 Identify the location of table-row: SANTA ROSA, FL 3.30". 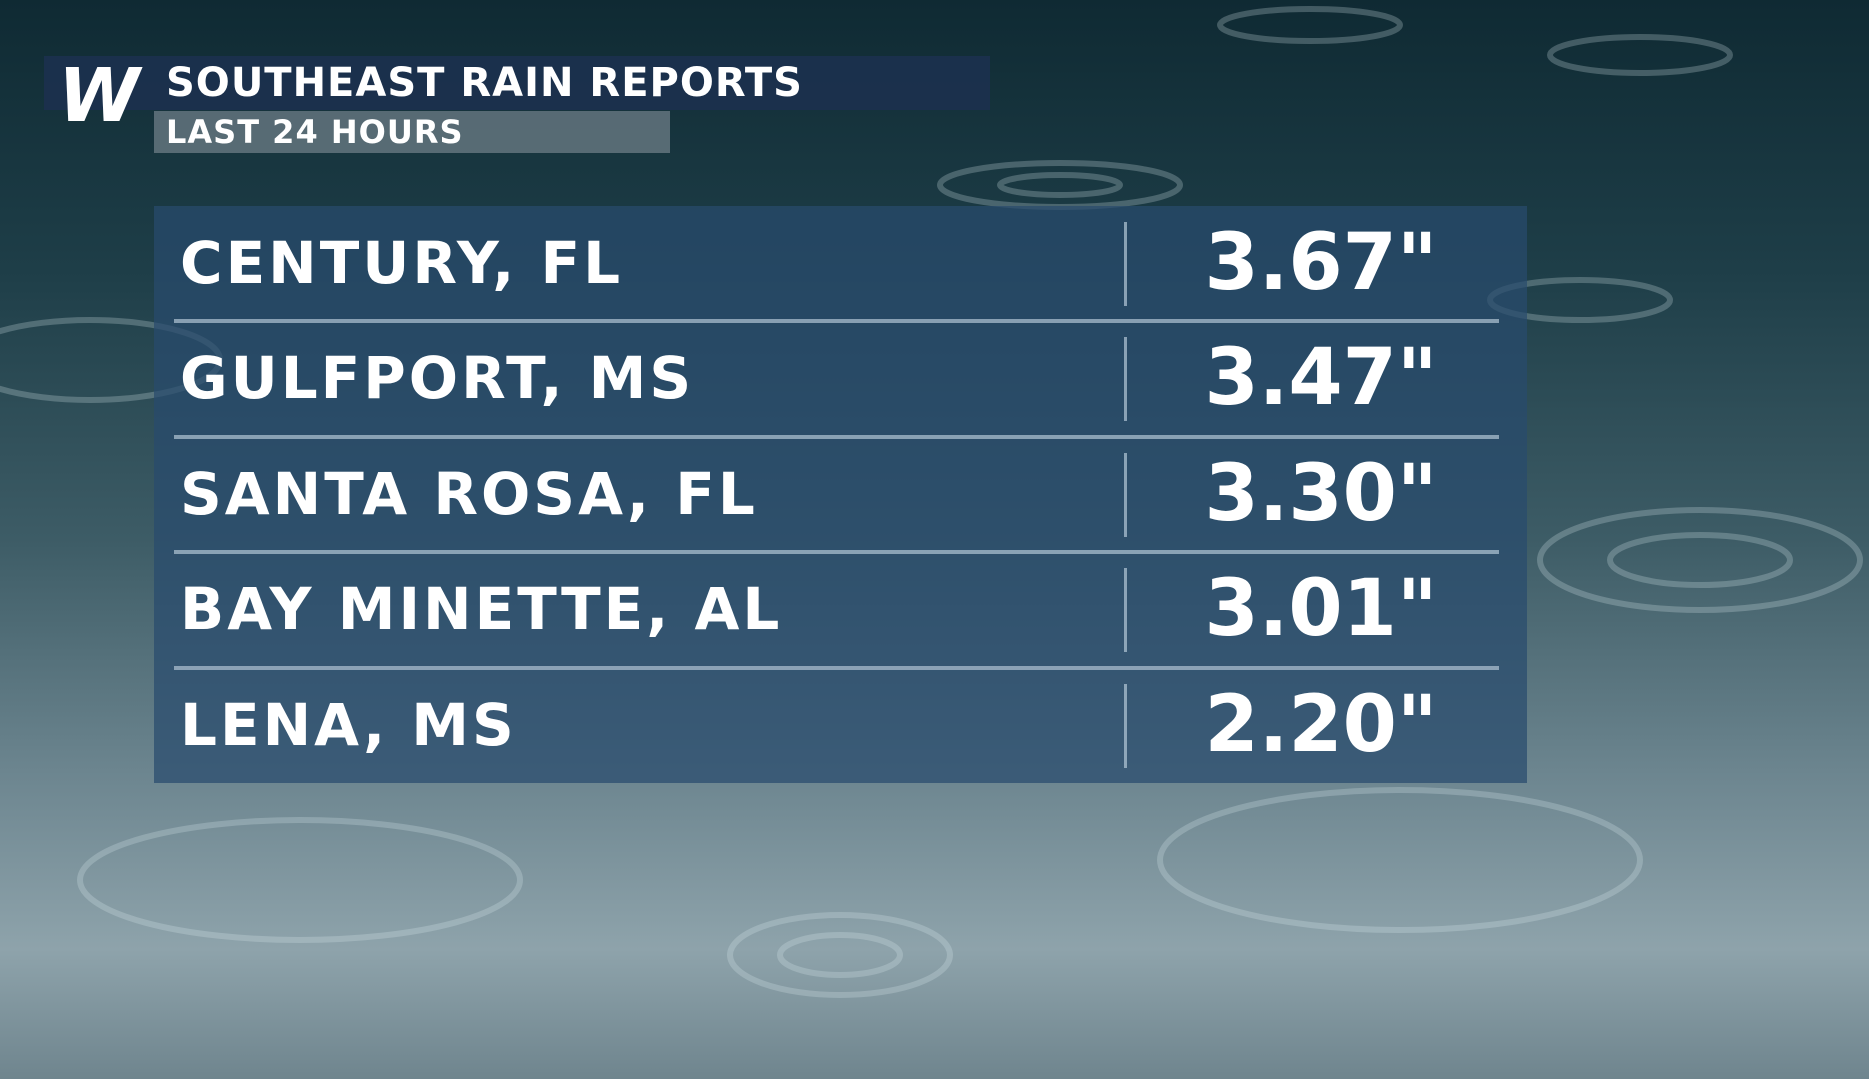
(840, 494).